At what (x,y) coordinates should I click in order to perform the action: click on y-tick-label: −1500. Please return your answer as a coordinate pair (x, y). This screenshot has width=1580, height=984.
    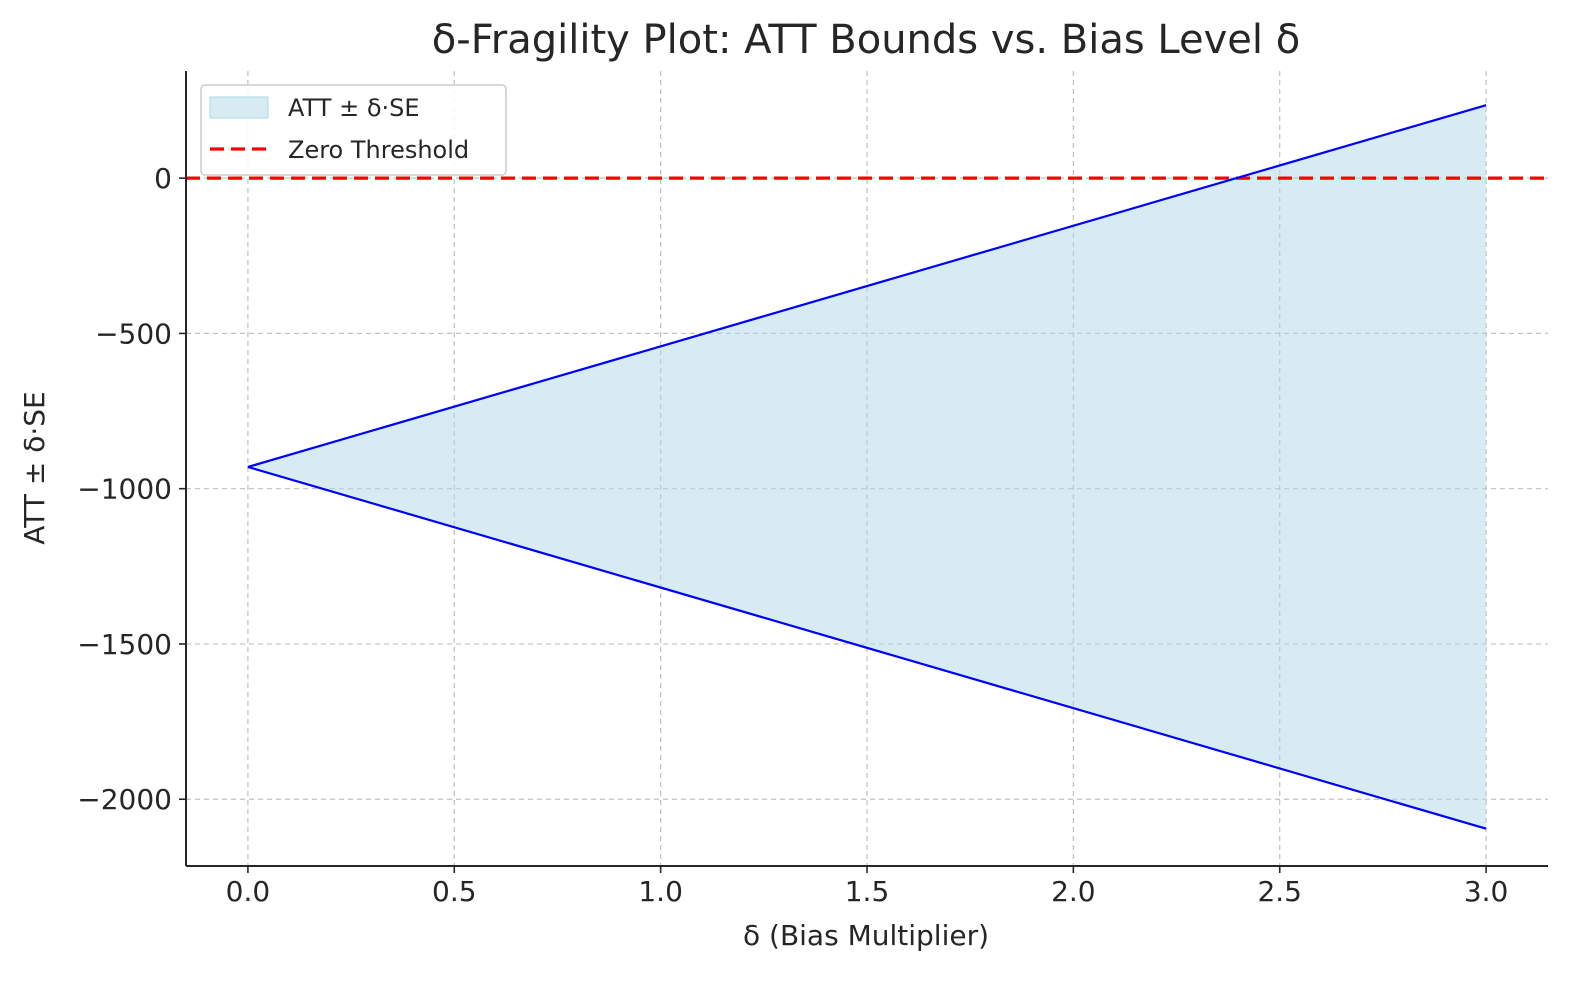
    Looking at the image, I should click on (124, 644).